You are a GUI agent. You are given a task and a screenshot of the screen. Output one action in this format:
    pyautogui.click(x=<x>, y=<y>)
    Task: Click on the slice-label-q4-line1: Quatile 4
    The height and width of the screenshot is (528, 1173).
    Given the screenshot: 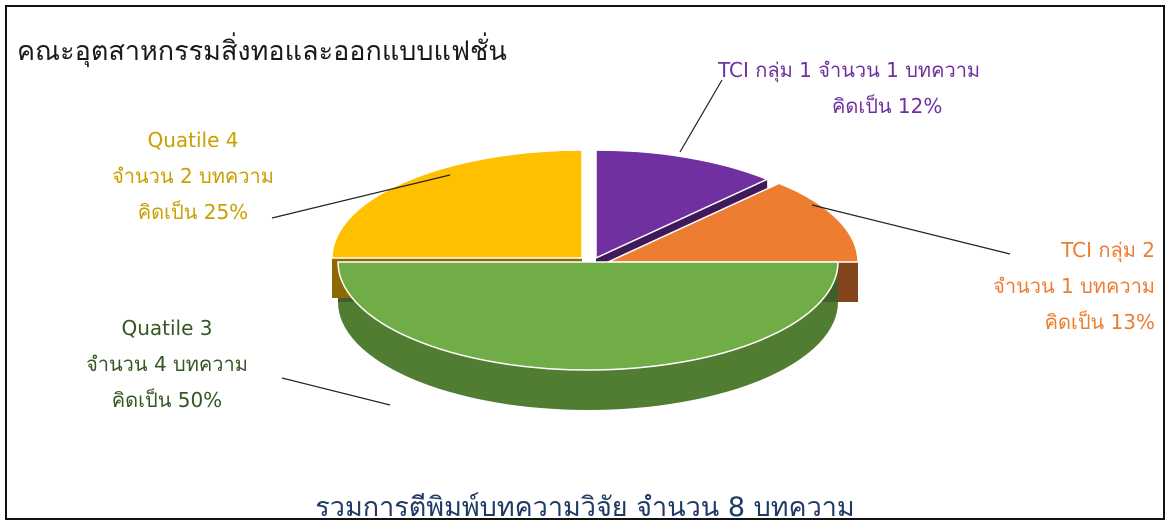 What is the action you would take?
    pyautogui.click(x=193, y=140)
    